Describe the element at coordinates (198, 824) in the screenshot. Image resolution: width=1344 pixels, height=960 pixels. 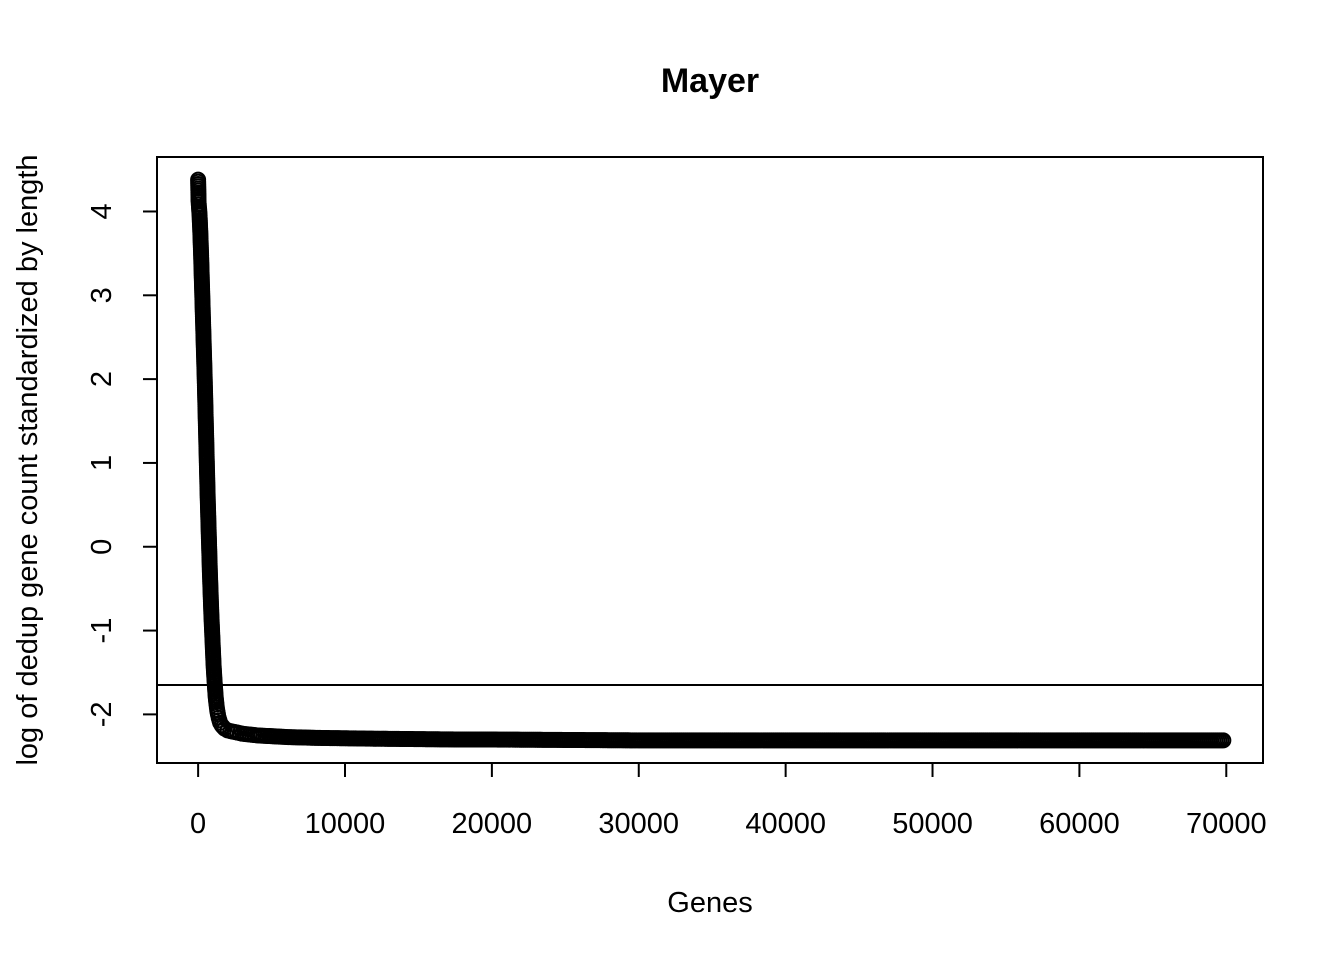
I see `x-tick-label: 0` at that location.